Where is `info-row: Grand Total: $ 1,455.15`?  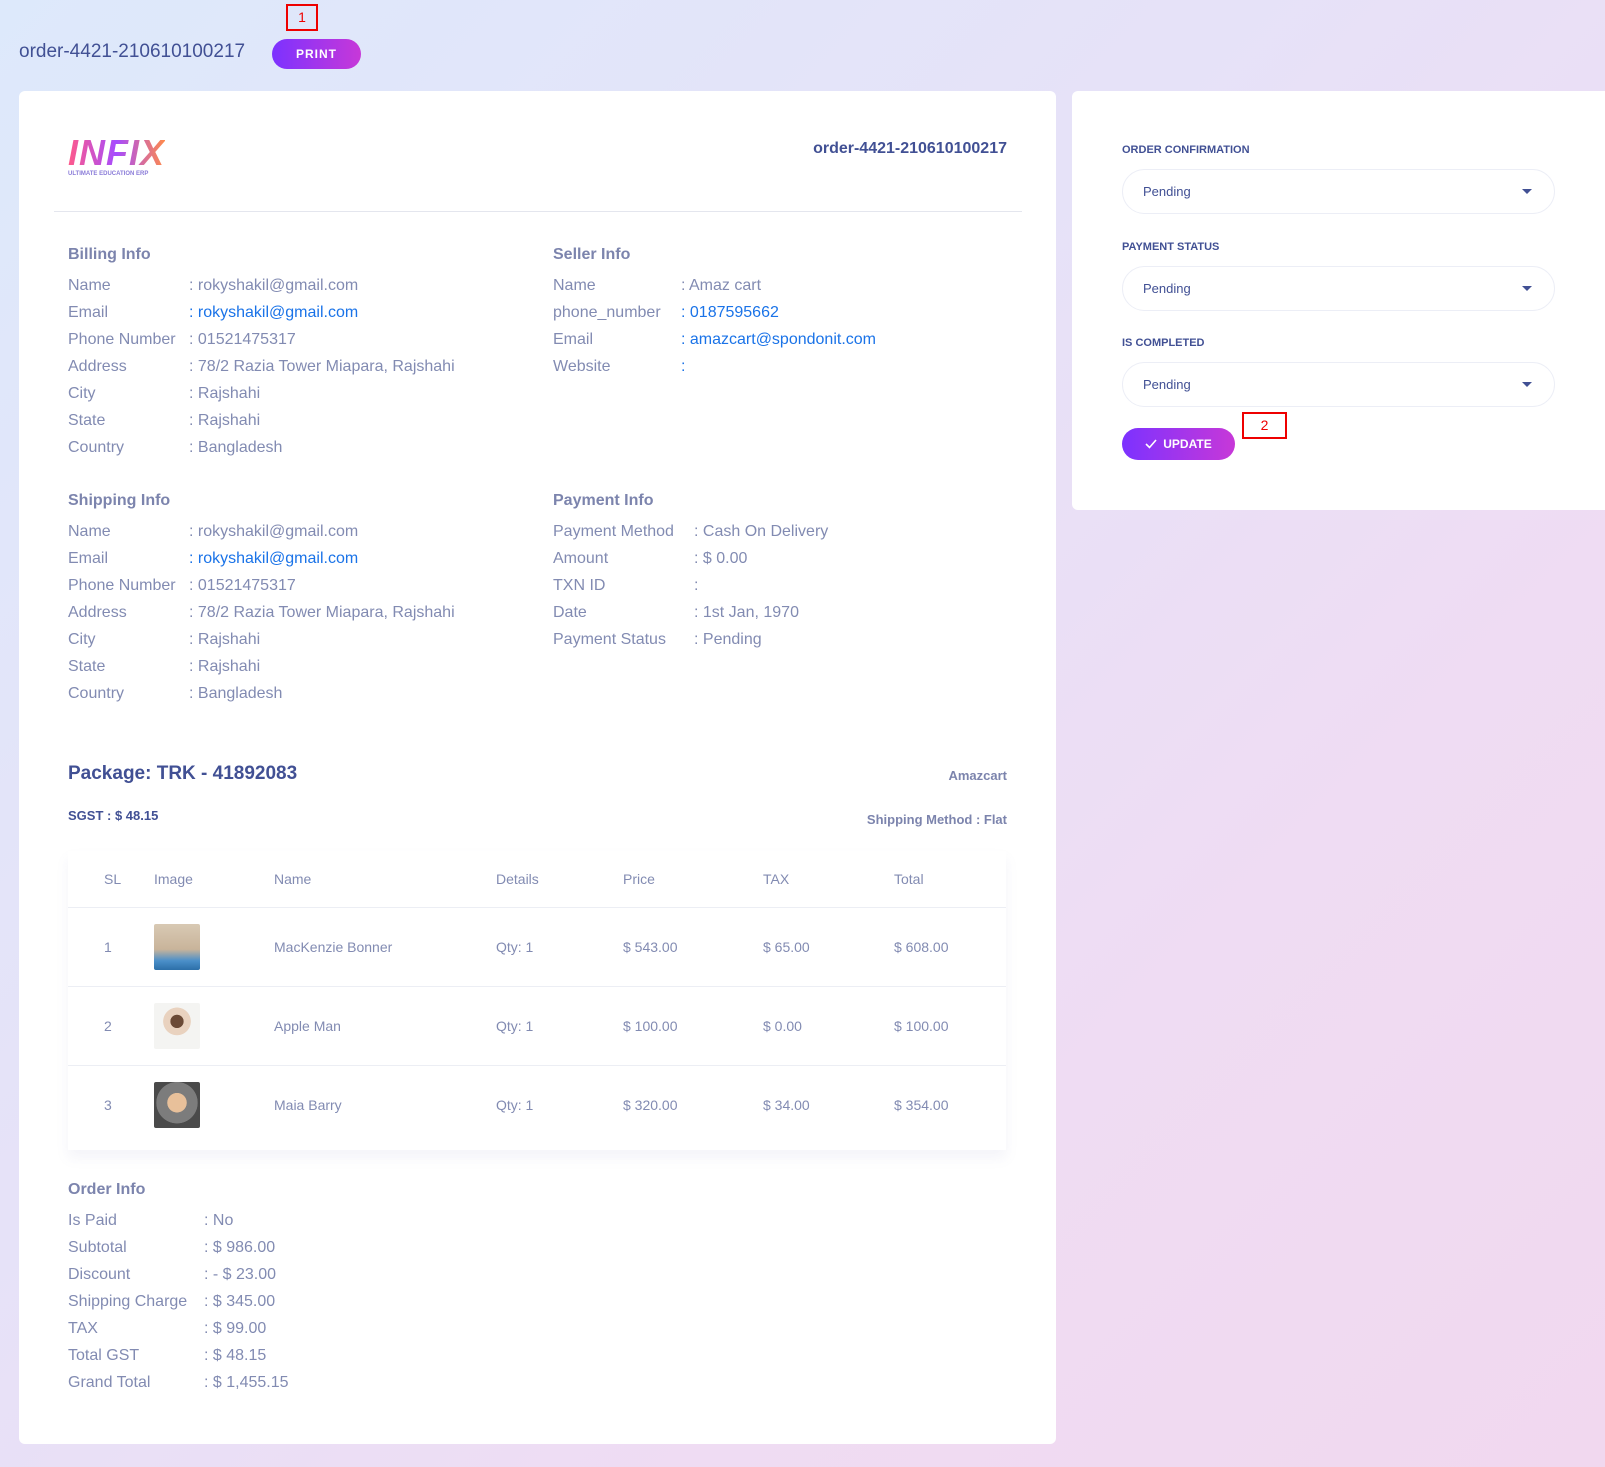
info-row: Grand Total: $ 1,455.15 is located at coordinates (178, 1382).